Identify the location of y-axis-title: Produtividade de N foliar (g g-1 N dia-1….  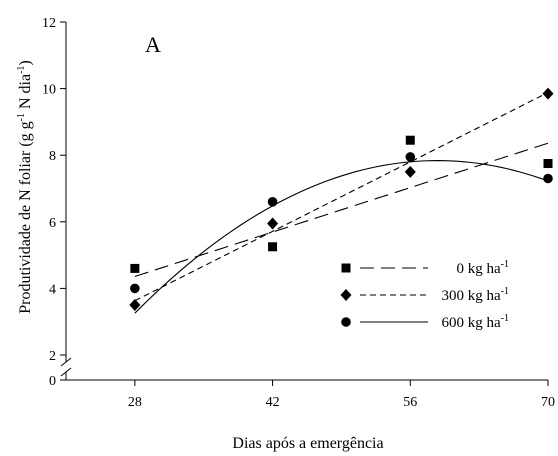
(25, 187).